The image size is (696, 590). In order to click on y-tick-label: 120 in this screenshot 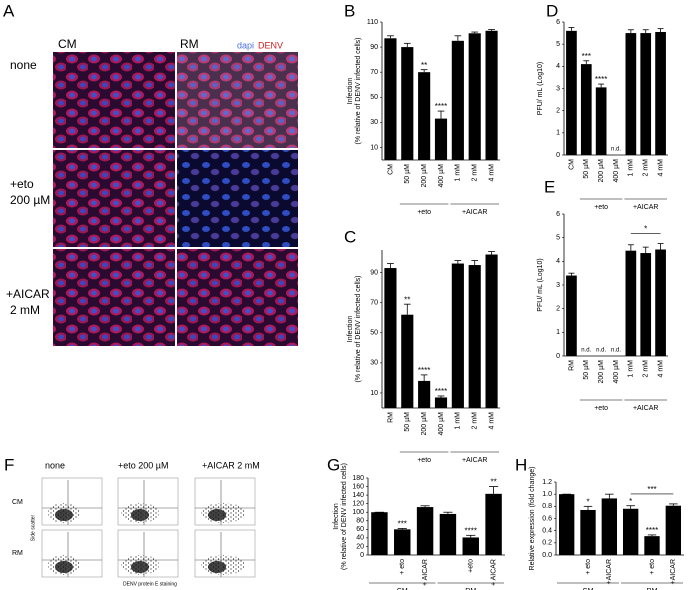, I will do `click(358, 504)`.